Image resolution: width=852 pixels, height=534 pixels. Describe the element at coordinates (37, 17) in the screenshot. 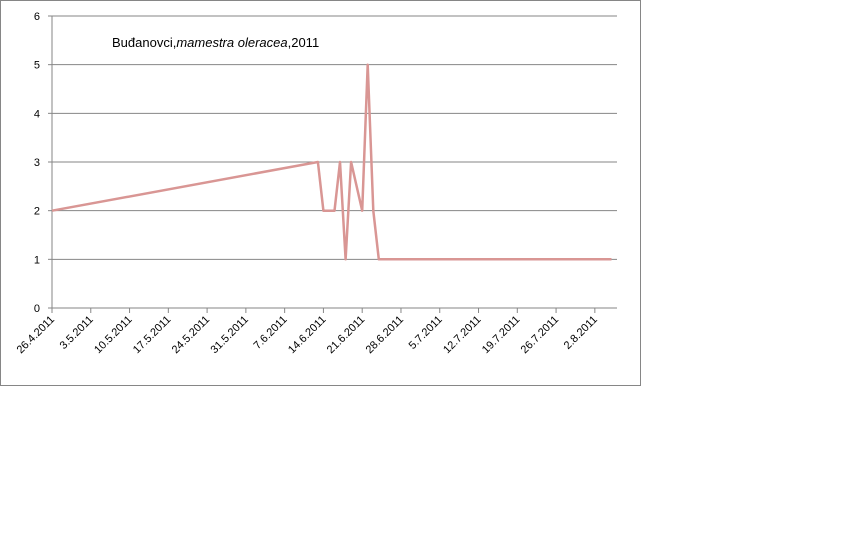

I see `y-tick-label: 6` at that location.